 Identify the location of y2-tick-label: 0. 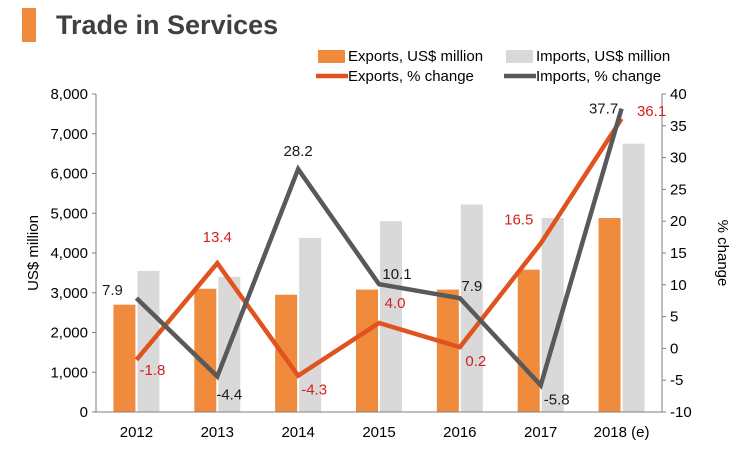
(674, 348).